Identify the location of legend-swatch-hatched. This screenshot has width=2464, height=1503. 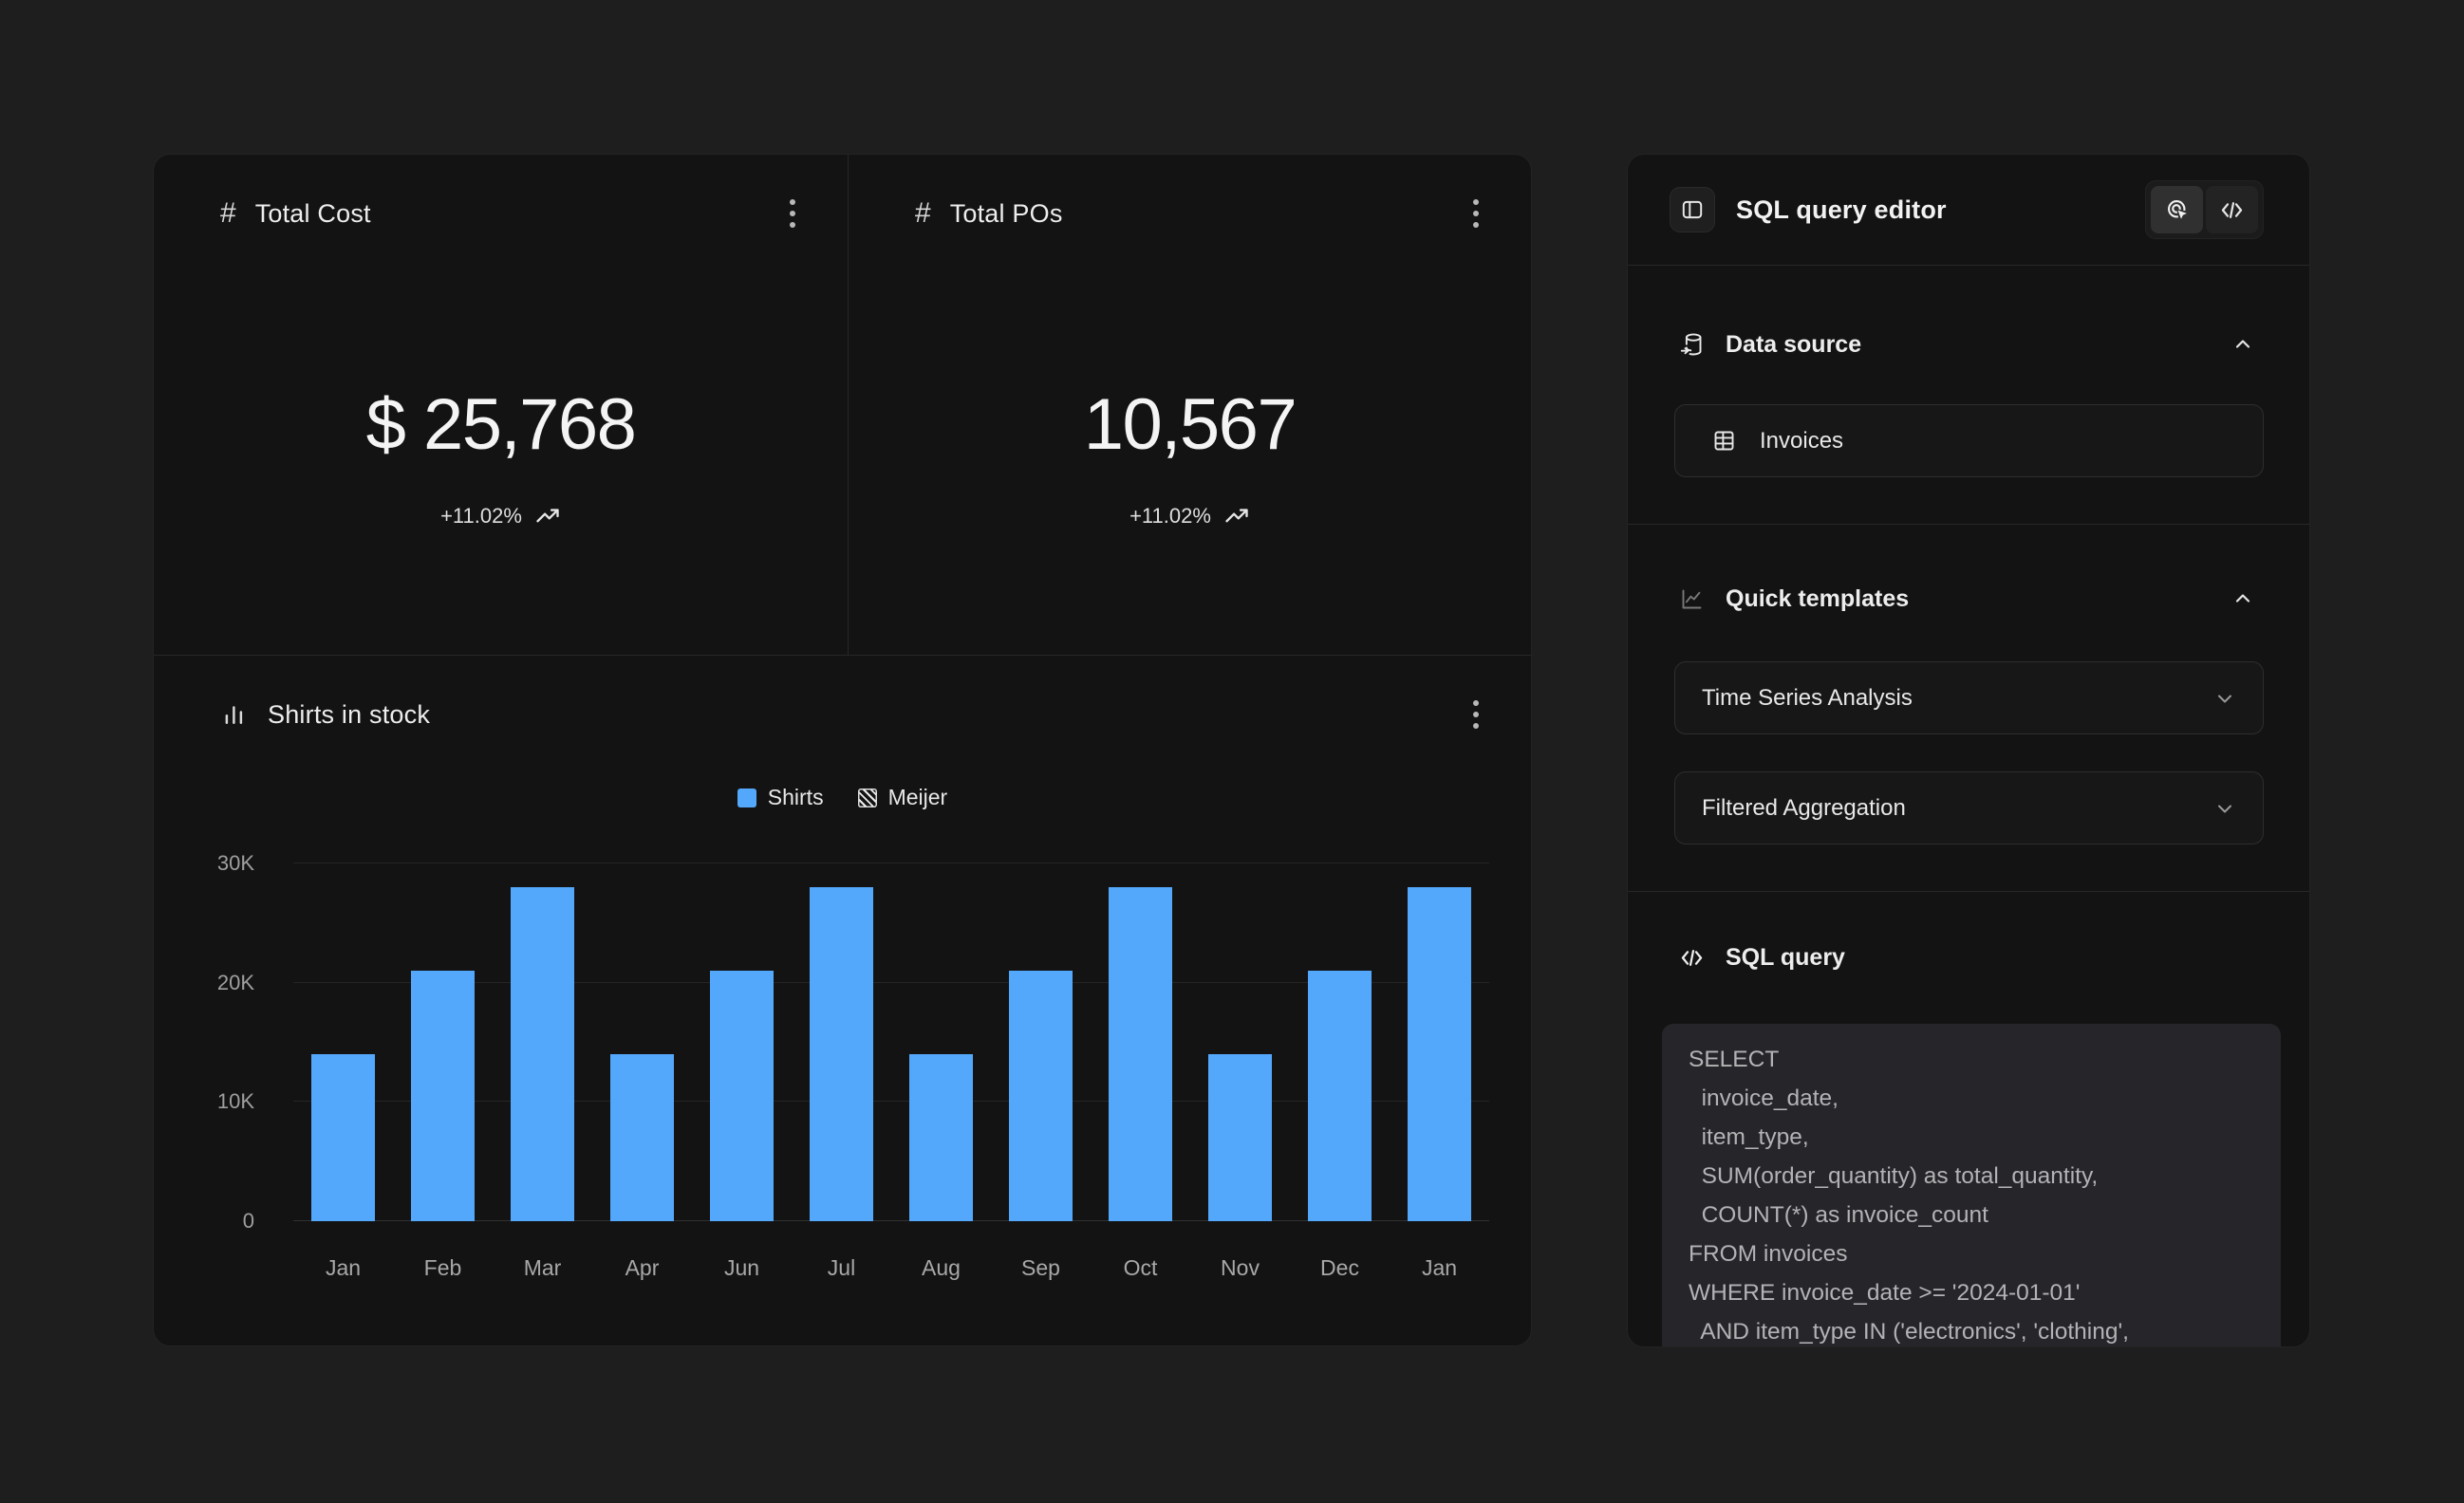
(867, 797).